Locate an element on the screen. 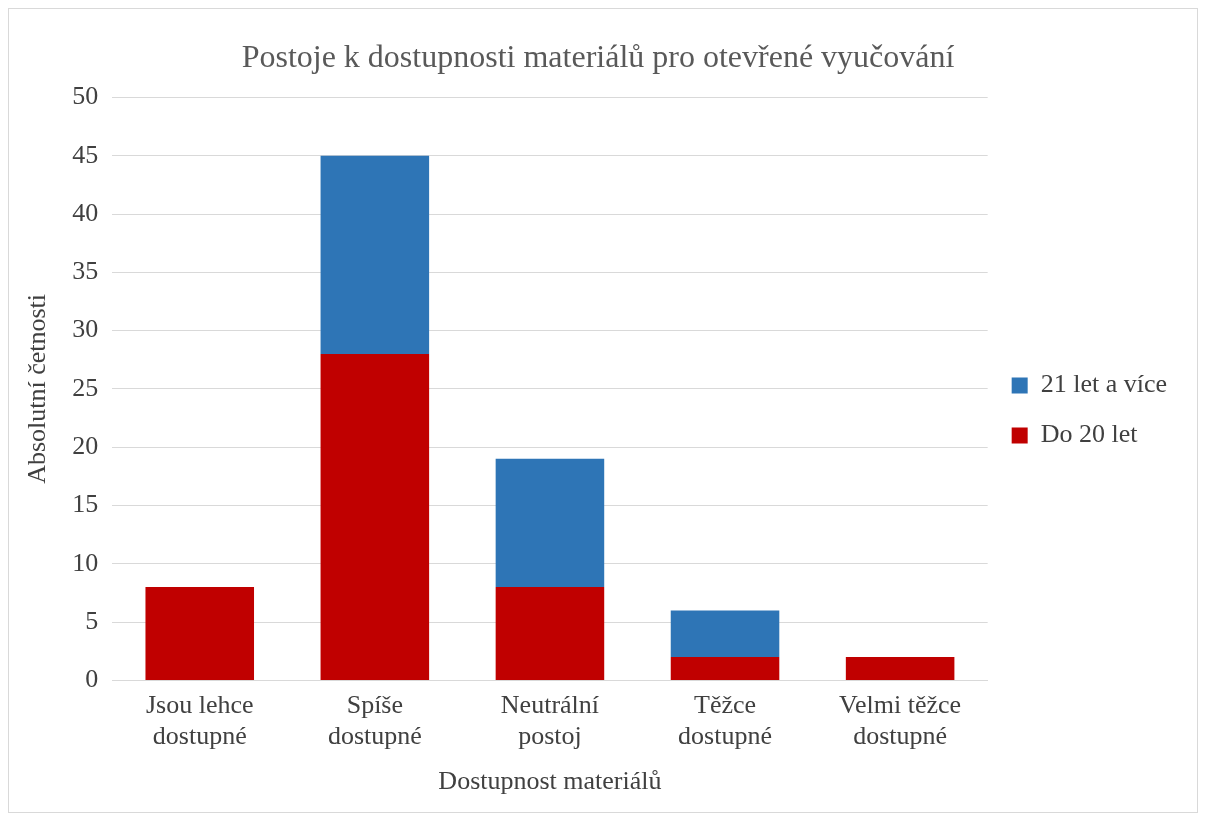 The image size is (1208, 823). y-tick-label: 30 is located at coordinates (85, 329).